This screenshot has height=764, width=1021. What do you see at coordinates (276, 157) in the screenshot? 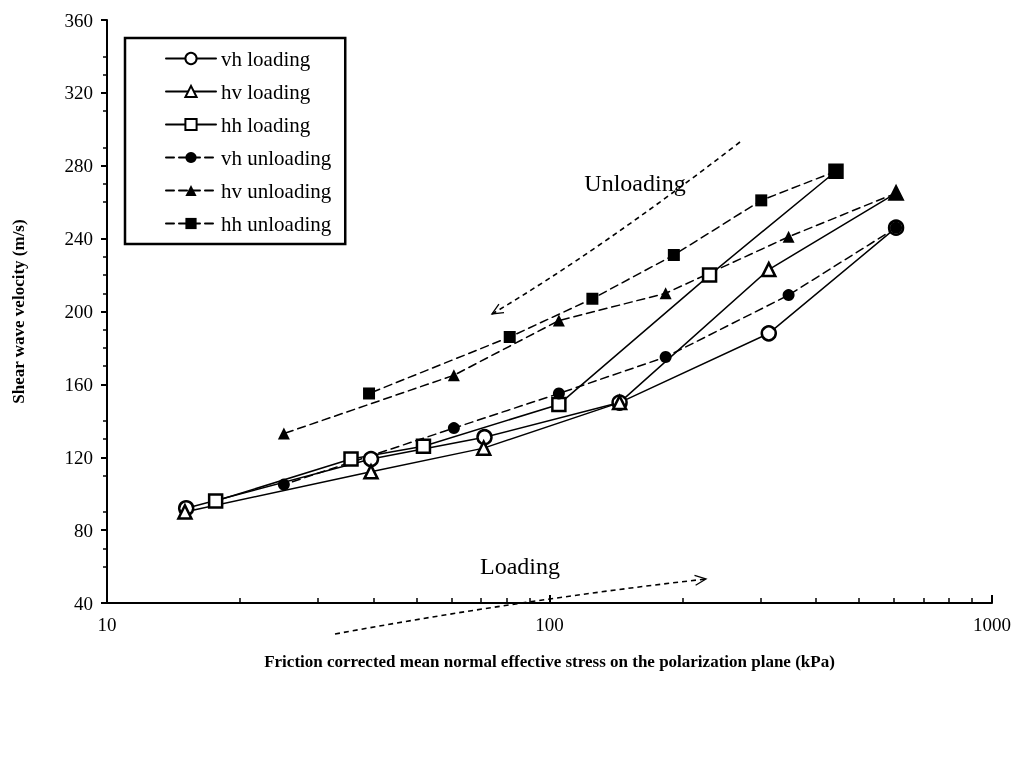
I see `legend-label: vh unloading` at bounding box center [276, 157].